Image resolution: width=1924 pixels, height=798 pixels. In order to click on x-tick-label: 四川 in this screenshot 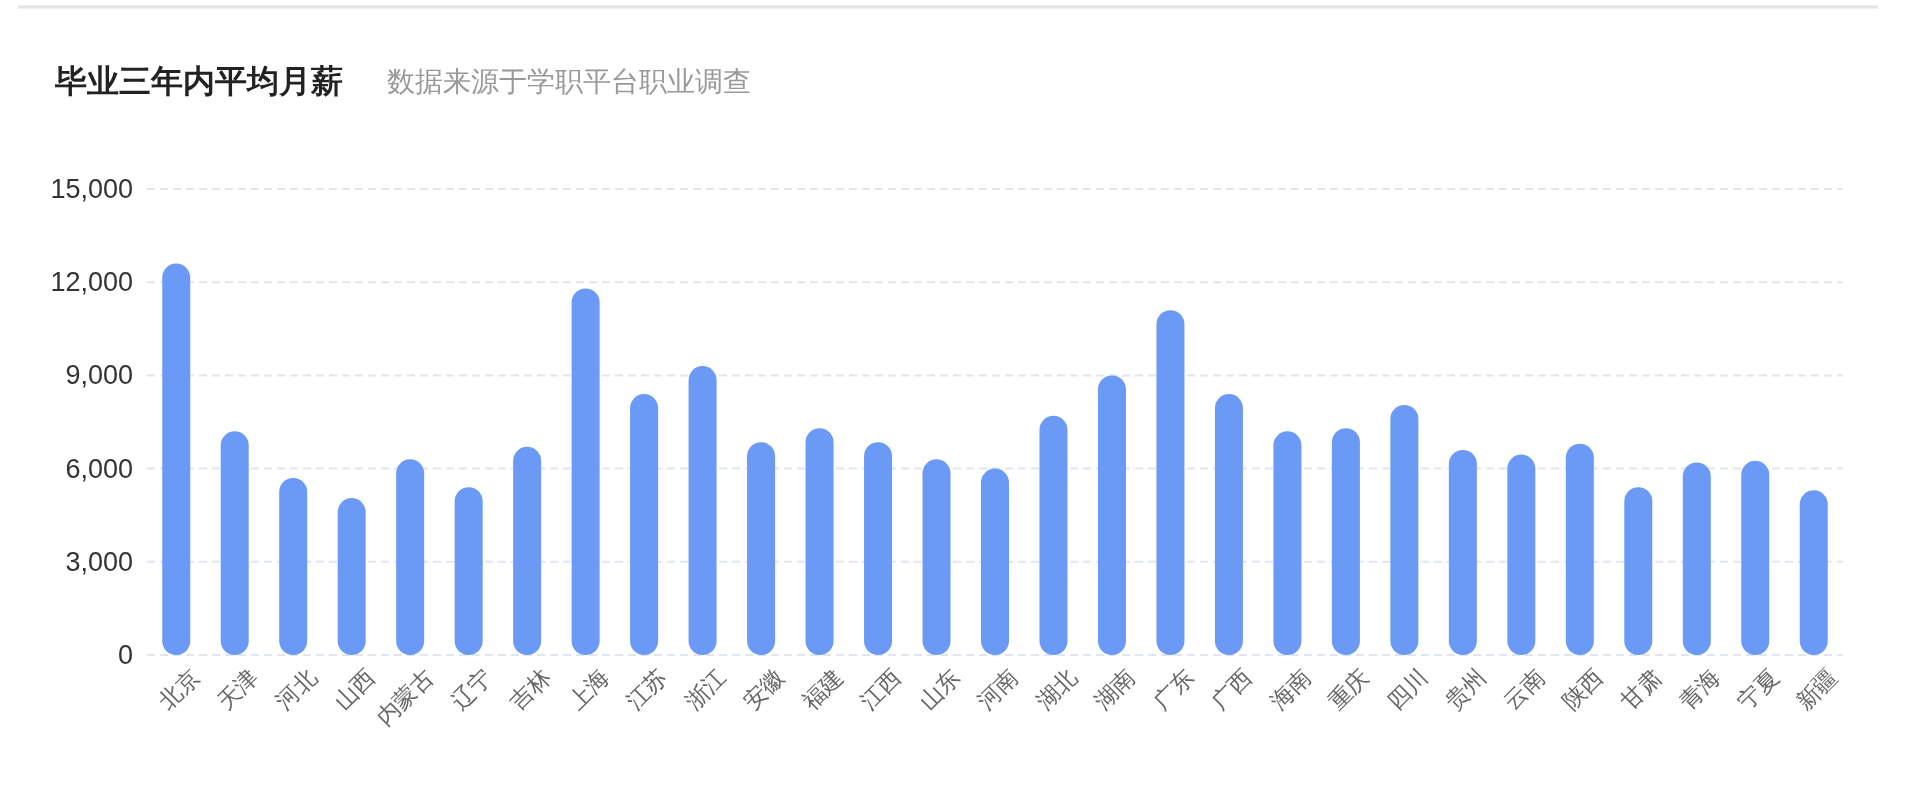, I will do `click(1407, 689)`.